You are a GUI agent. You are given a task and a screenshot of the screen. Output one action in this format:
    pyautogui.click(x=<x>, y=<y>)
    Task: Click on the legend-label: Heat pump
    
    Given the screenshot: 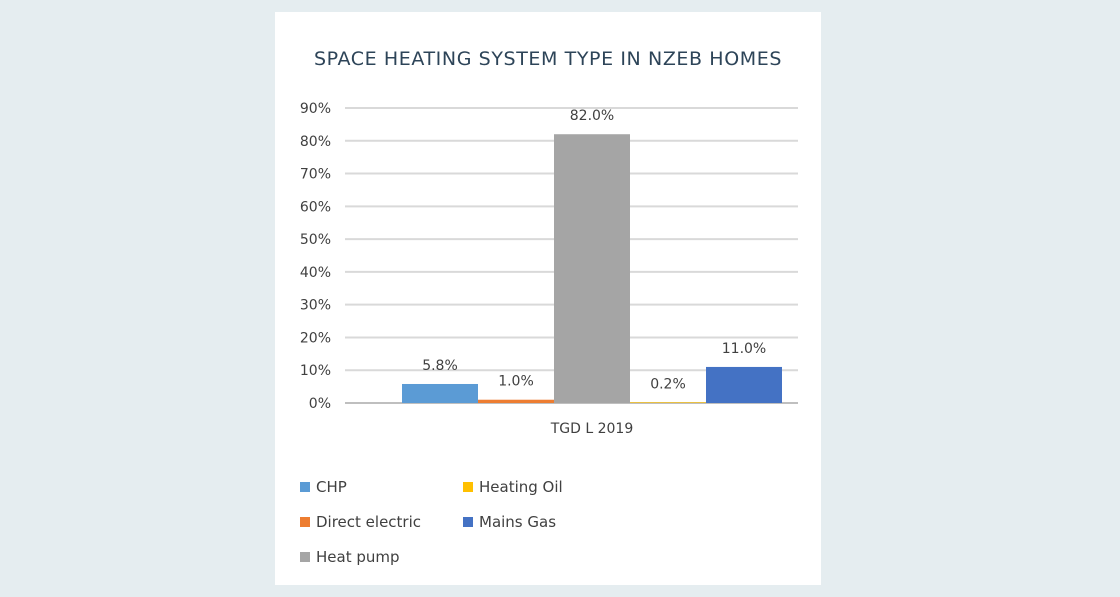 What is the action you would take?
    pyautogui.click(x=358, y=557)
    